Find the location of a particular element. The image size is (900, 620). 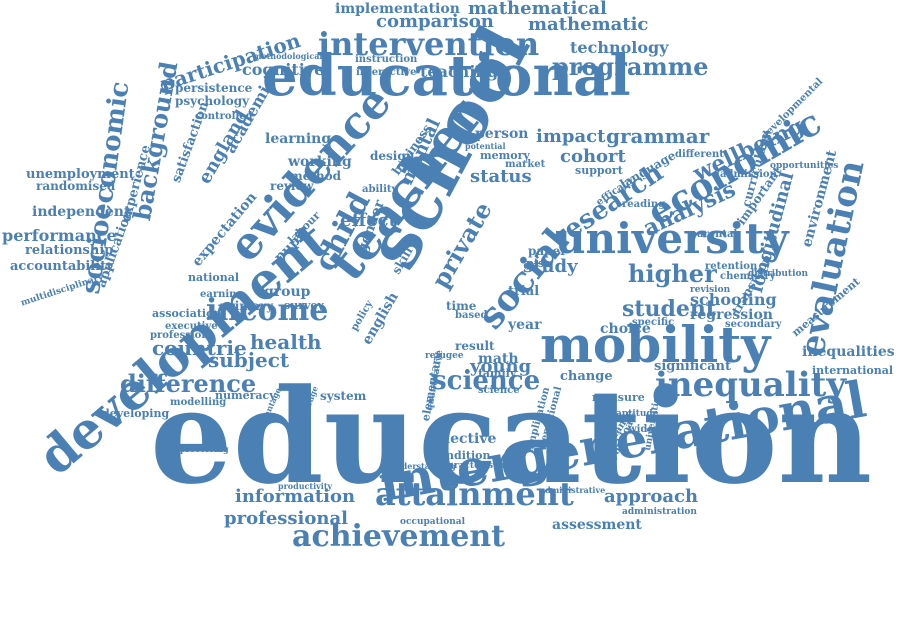

word-revision: revision is located at coordinates (710, 290).